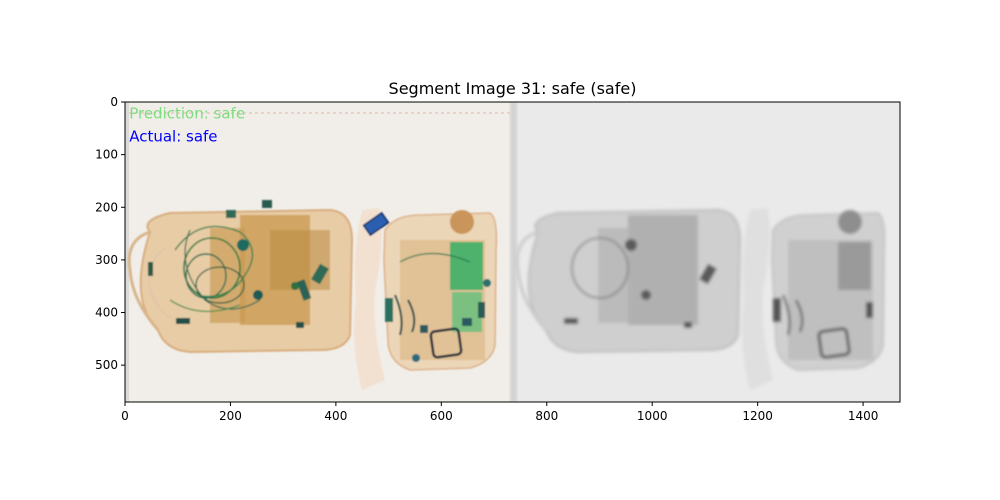  Describe the element at coordinates (187, 125) in the screenshot. I see `image-annotations: Prediction: safe Actual: safe` at that location.